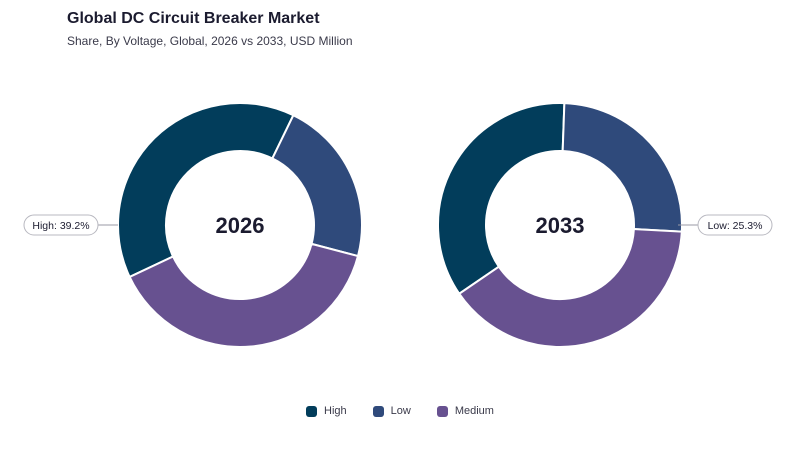 This screenshot has width=800, height=450. I want to click on legend-item-high: High, so click(326, 411).